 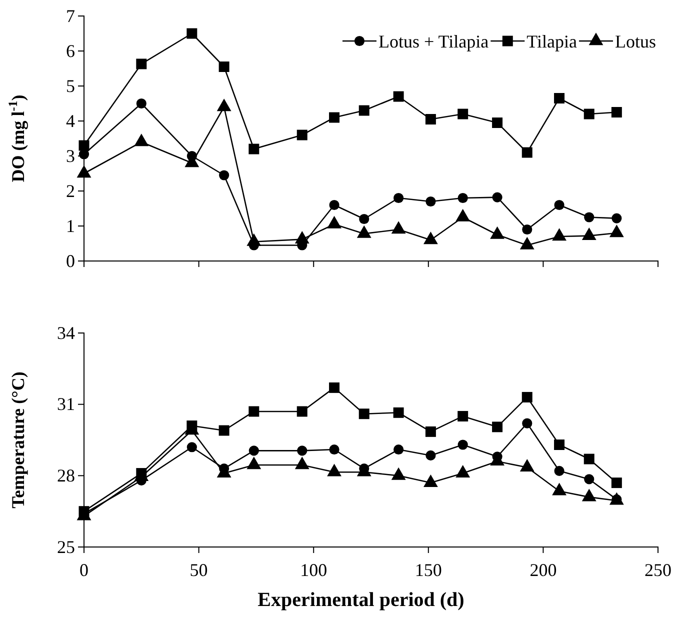 I want to click on y-tick-label: 28, so click(x=66, y=475).